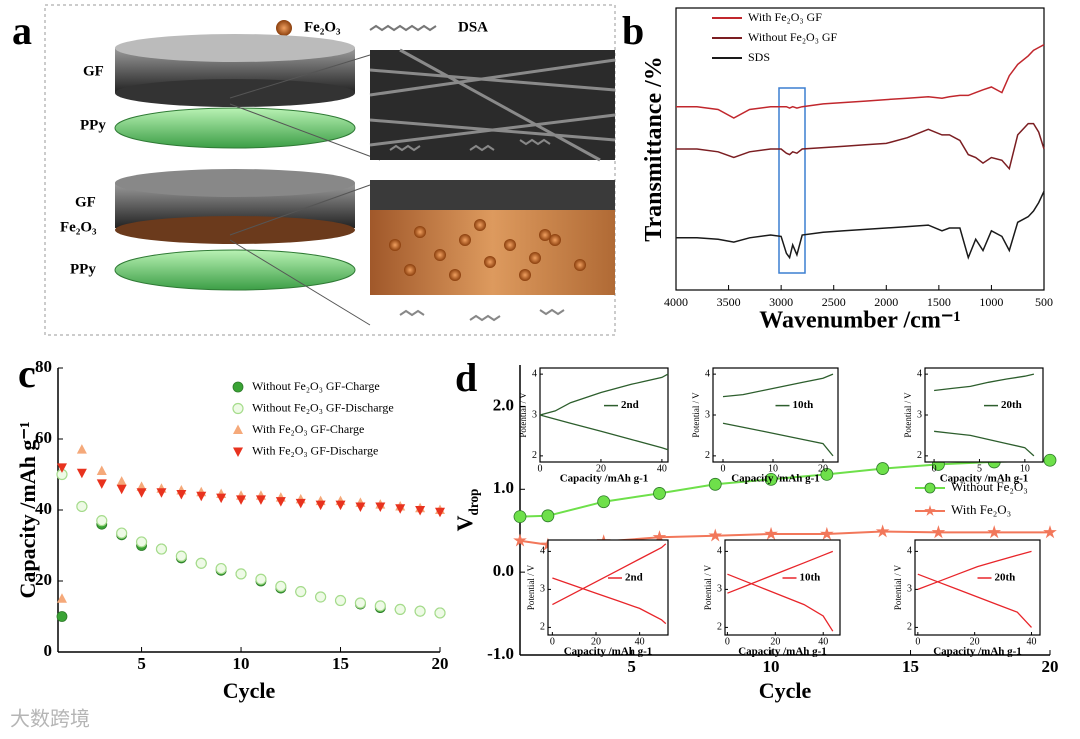 The height and width of the screenshot is (739, 1080). Describe the element at coordinates (1011, 405) in the screenshot. I see `legend-label: 20th` at that location.